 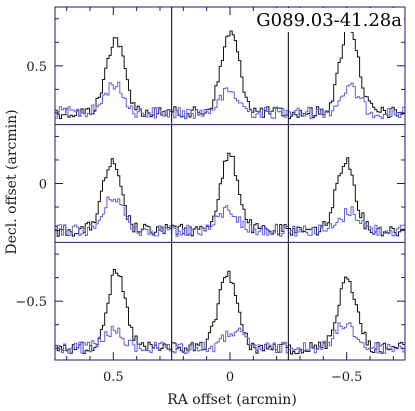 I want to click on spectrum-black-r2-c1, so click(x=230, y=312).